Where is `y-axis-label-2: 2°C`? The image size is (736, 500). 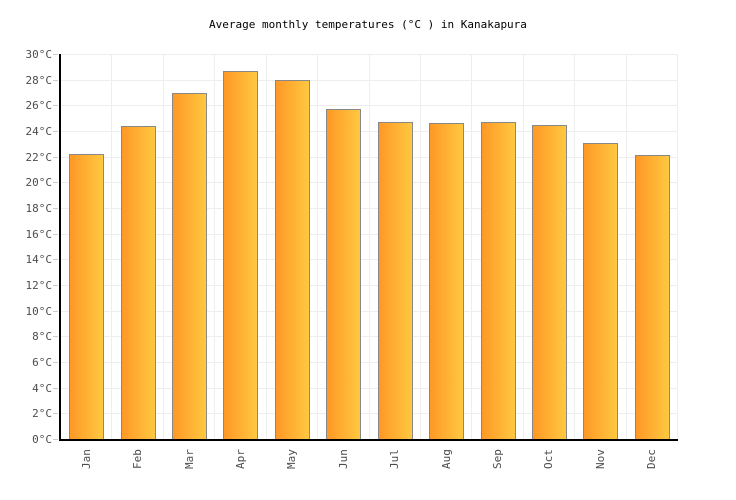
y-axis-label-2: 2°C is located at coordinates (42, 414).